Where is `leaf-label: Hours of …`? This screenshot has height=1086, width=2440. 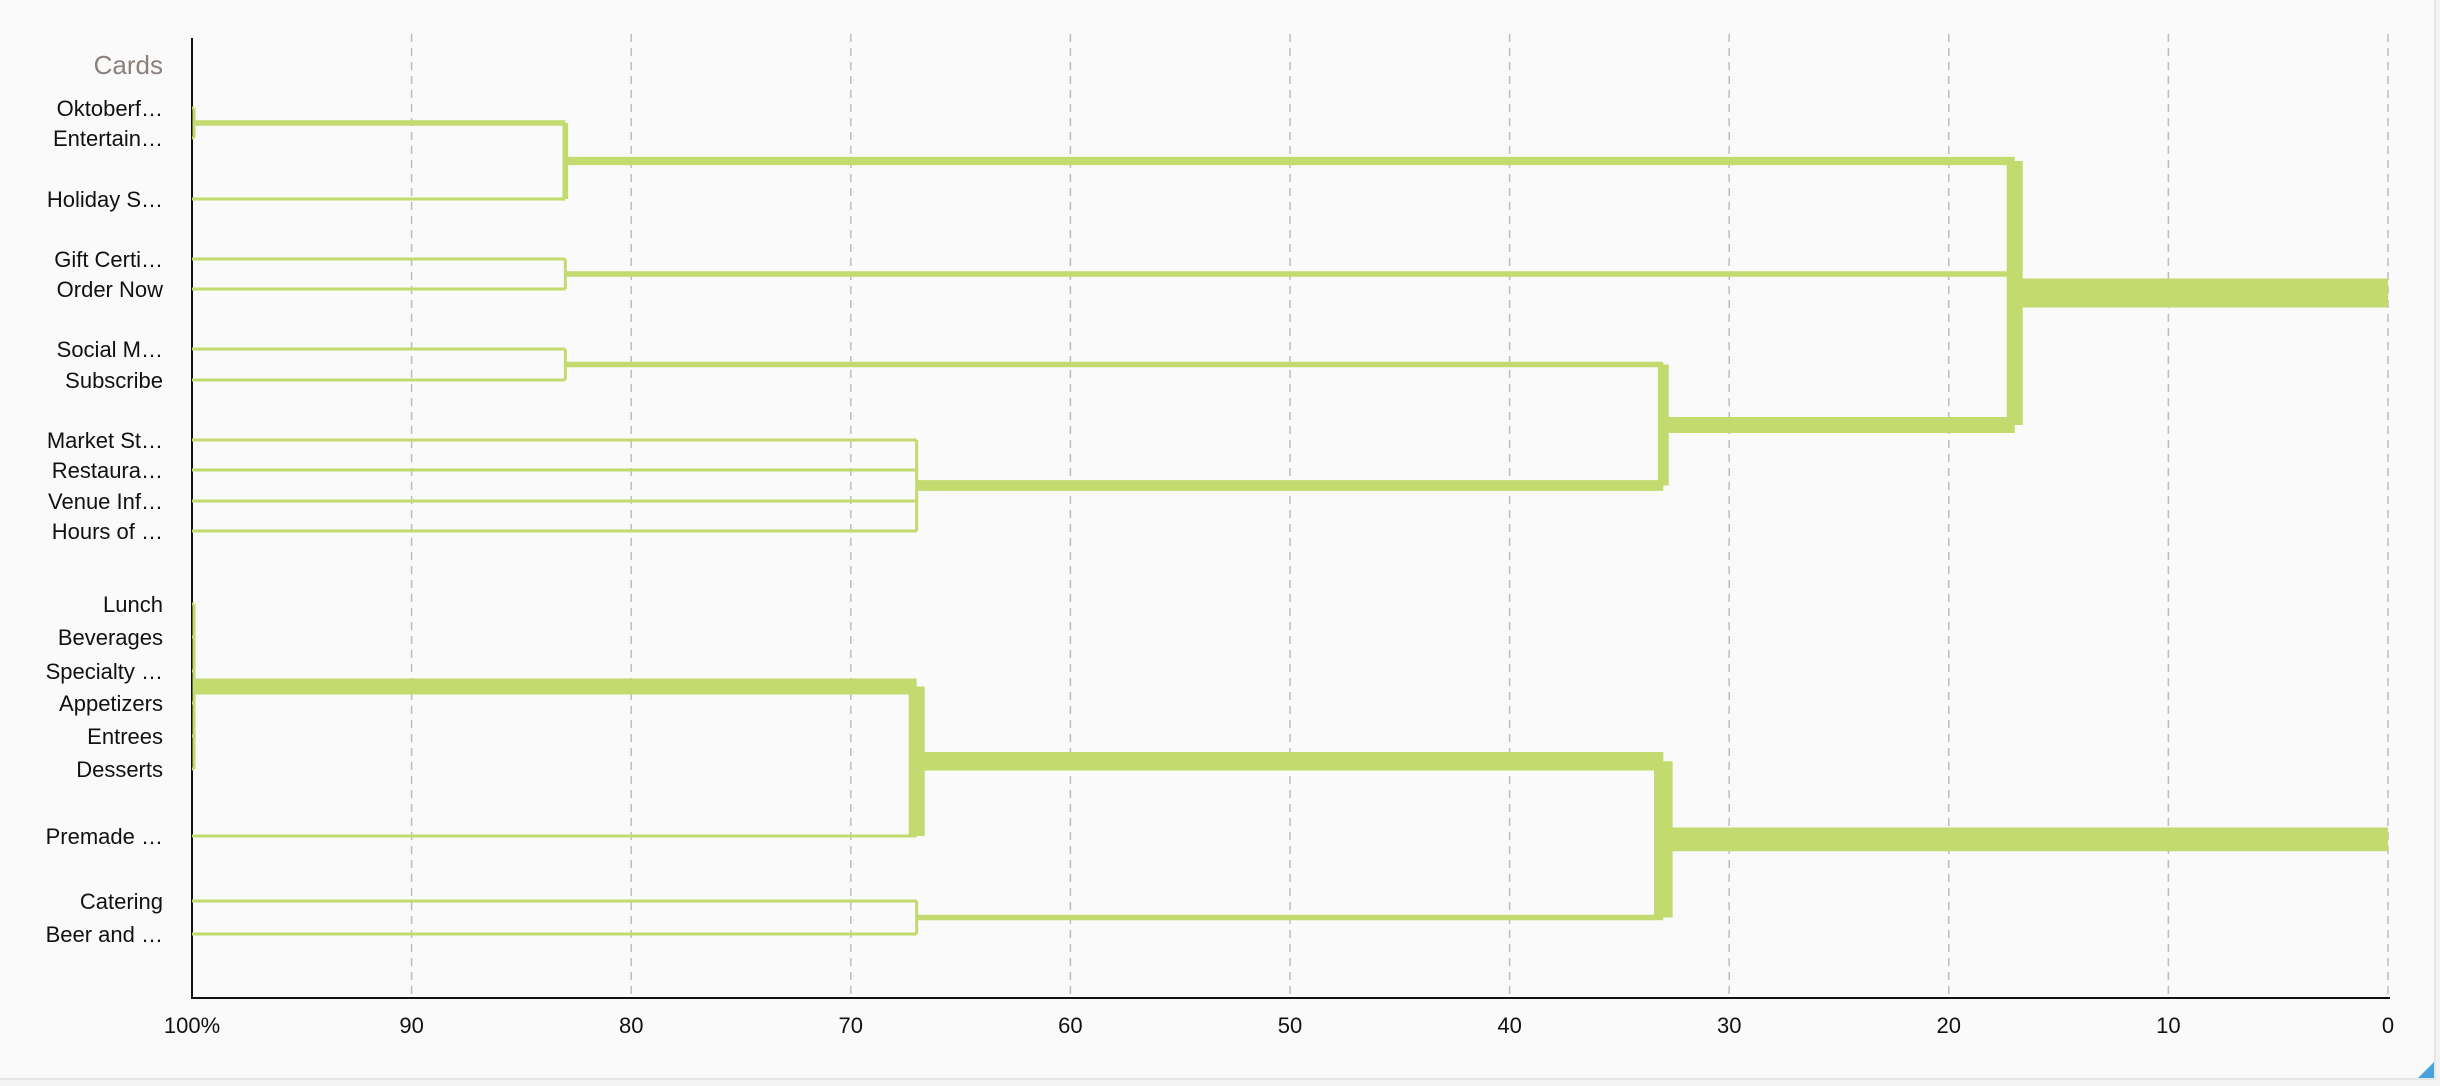
leaf-label: Hours of … is located at coordinates (107, 531).